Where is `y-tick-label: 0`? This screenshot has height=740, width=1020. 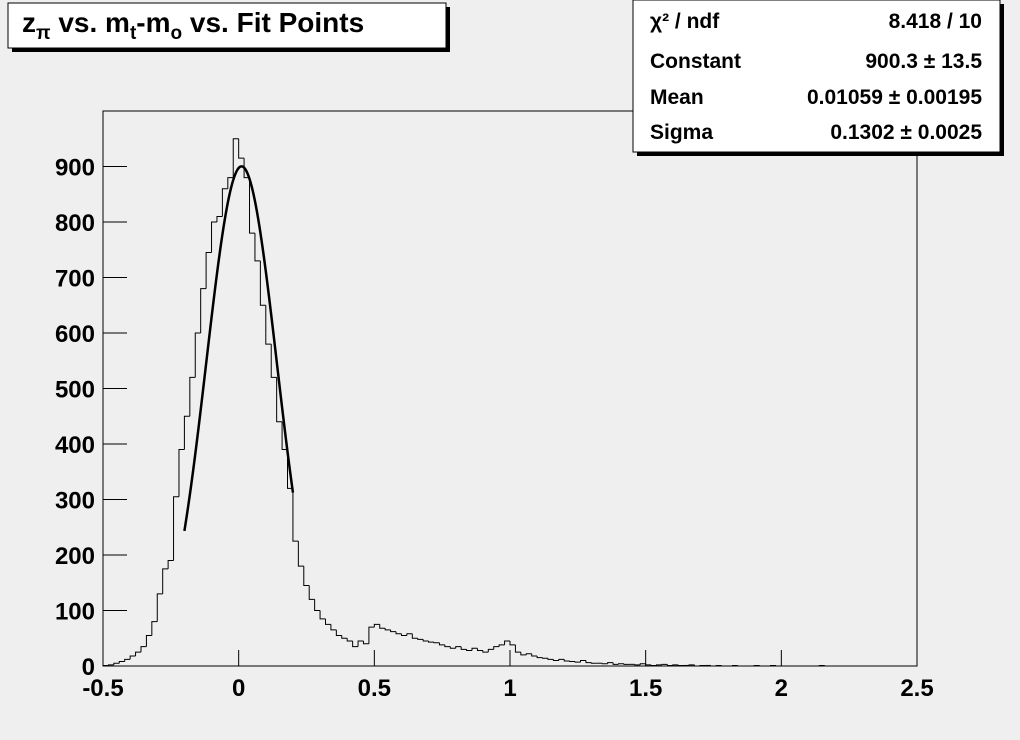
y-tick-label: 0 is located at coordinates (88, 667).